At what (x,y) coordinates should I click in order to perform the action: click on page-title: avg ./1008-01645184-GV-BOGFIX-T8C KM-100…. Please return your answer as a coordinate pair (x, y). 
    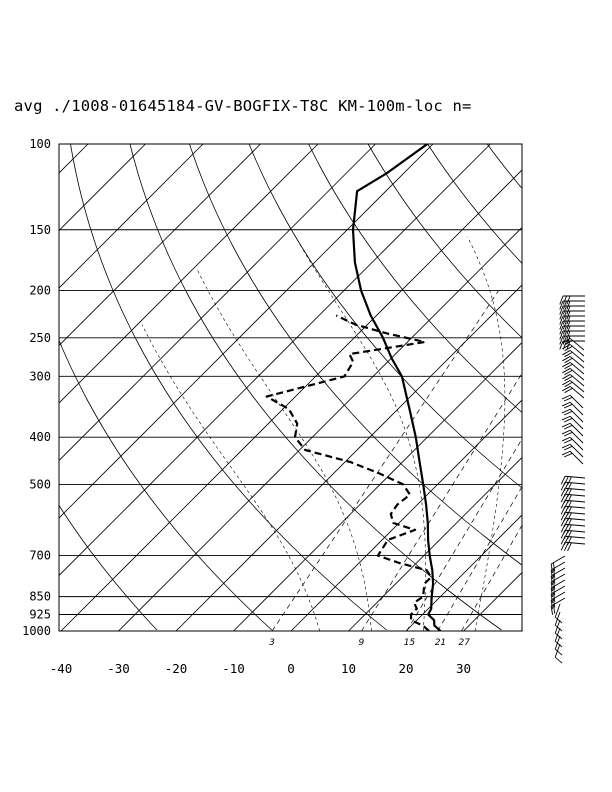
    Looking at the image, I should click on (243, 106).